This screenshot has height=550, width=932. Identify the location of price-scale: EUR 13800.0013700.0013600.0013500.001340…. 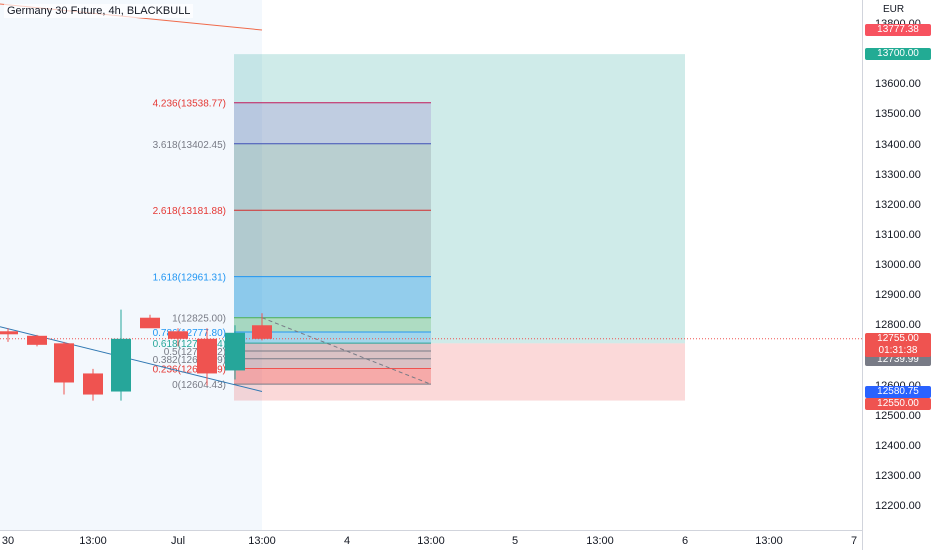
(897, 275).